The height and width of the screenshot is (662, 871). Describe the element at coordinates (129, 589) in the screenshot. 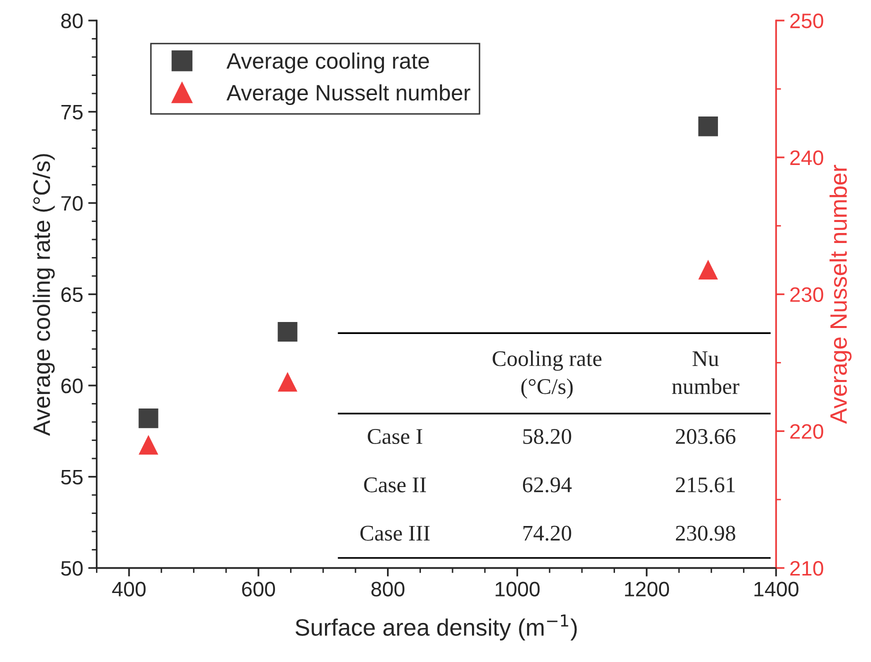

I see `x-tick-label: 400` at that location.